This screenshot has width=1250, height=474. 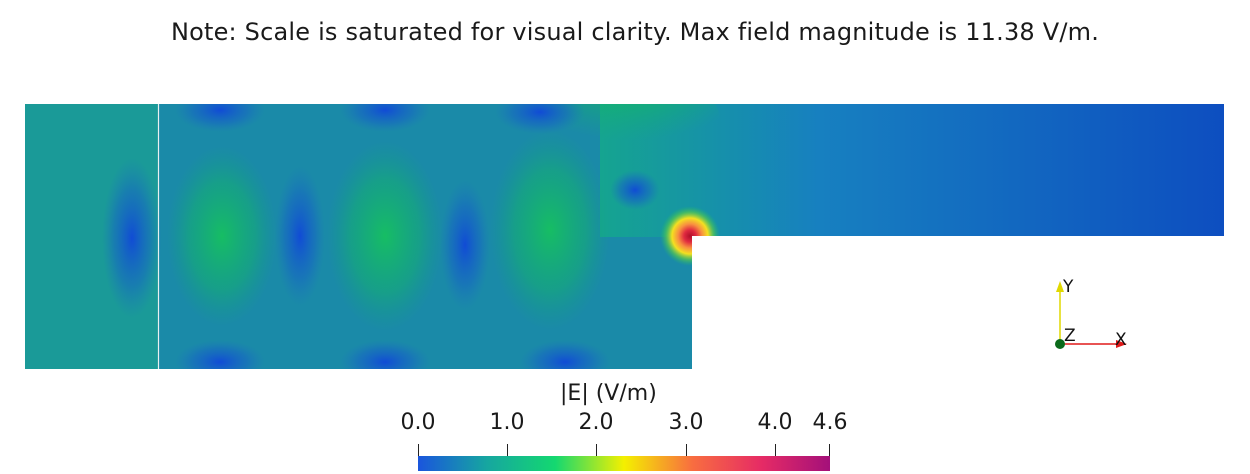 What do you see at coordinates (507, 422) in the screenshot?
I see `colorbar-tick-label: 1.0` at bounding box center [507, 422].